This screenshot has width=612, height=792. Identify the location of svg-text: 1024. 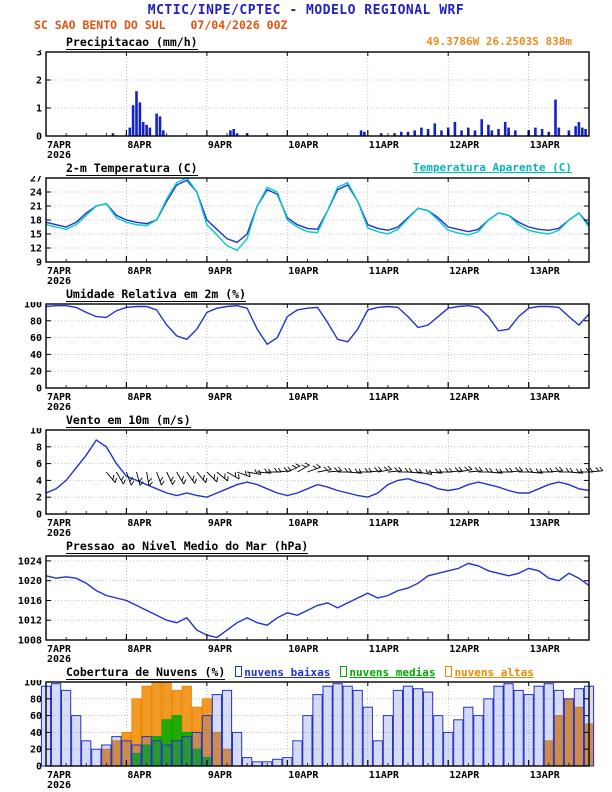
(30, 561).